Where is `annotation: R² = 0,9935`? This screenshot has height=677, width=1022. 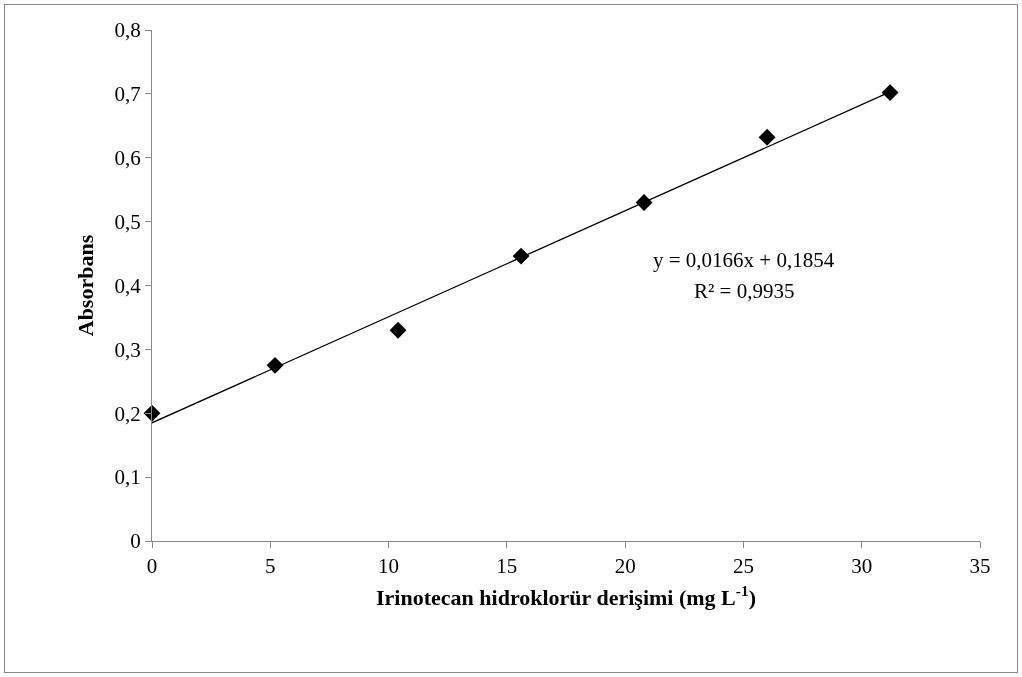 annotation: R² = 0,9935 is located at coordinates (744, 291).